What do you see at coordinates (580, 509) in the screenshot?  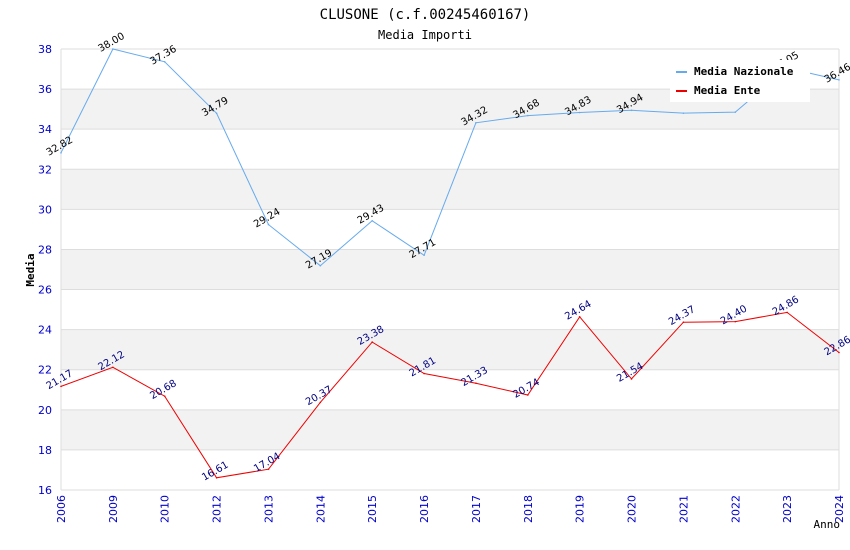 I see `x-tick-label: 2019` at bounding box center [580, 509].